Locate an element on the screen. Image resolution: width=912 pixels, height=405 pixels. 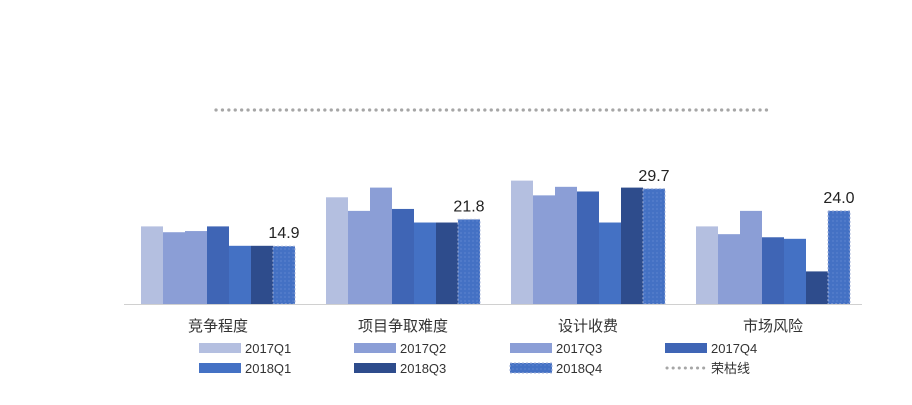
legend-item-4: 2018Q1 is located at coordinates (245, 368).